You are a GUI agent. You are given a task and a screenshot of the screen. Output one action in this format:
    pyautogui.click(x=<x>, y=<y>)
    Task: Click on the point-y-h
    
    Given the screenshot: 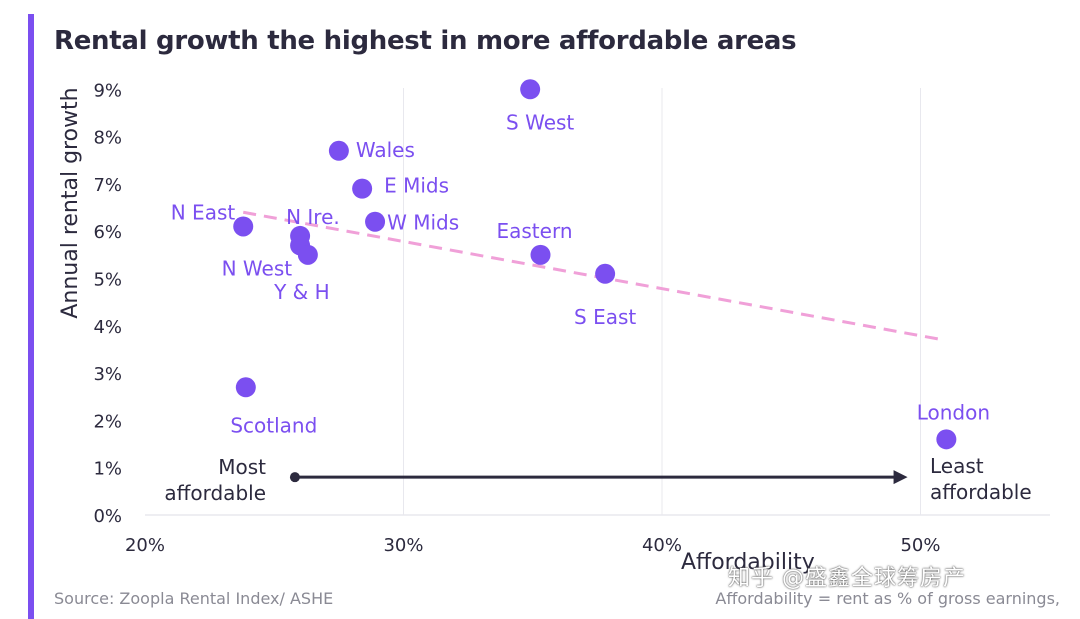 What is the action you would take?
    pyautogui.click(x=307, y=254)
    